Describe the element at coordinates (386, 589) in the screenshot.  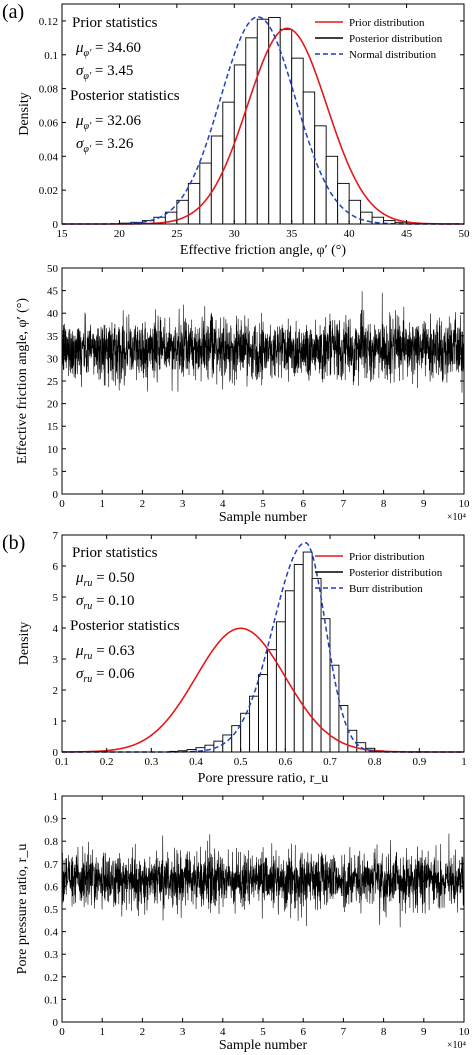
I see `legend-label: Burr distribution` at that location.